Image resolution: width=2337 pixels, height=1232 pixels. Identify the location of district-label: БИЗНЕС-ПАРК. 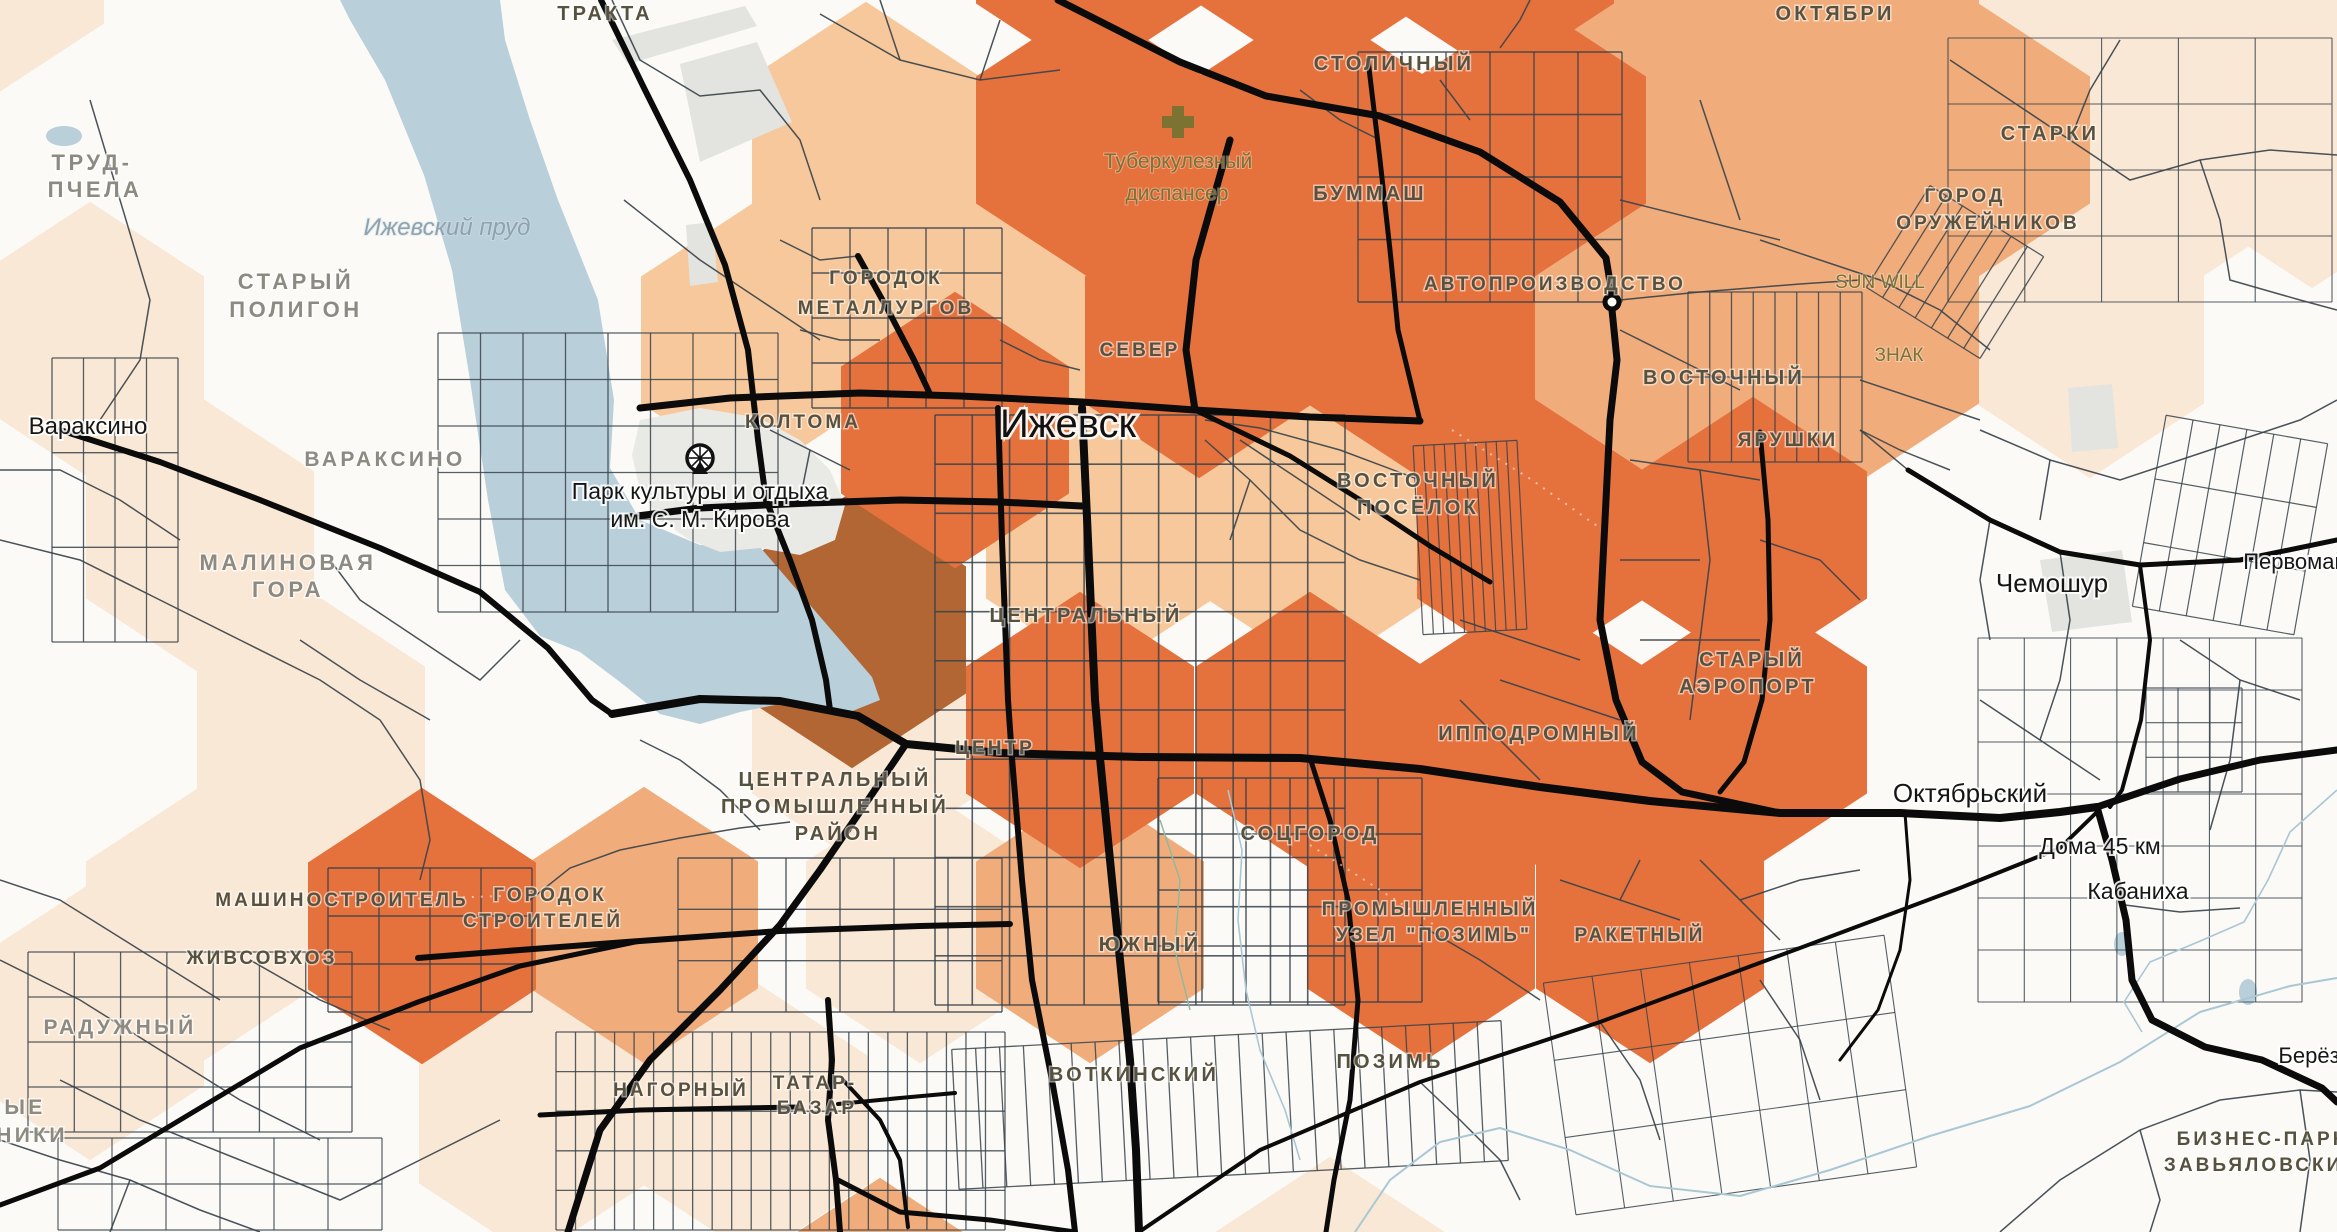
(2257, 1139).